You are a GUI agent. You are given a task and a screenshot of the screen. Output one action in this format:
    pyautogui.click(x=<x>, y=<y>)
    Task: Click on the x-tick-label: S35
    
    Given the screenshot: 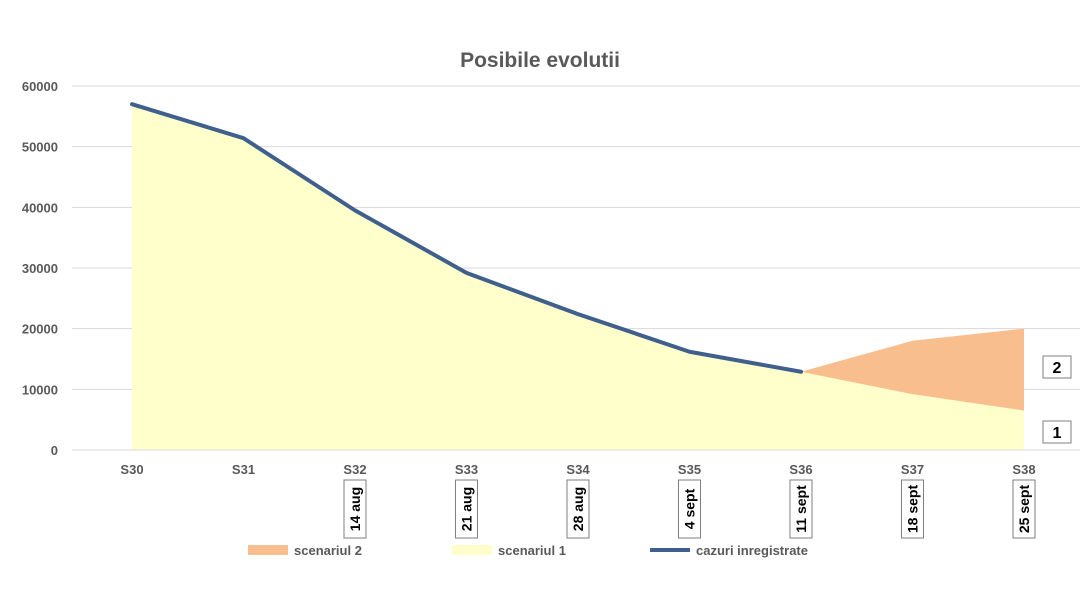 What is the action you would take?
    pyautogui.click(x=689, y=469)
    